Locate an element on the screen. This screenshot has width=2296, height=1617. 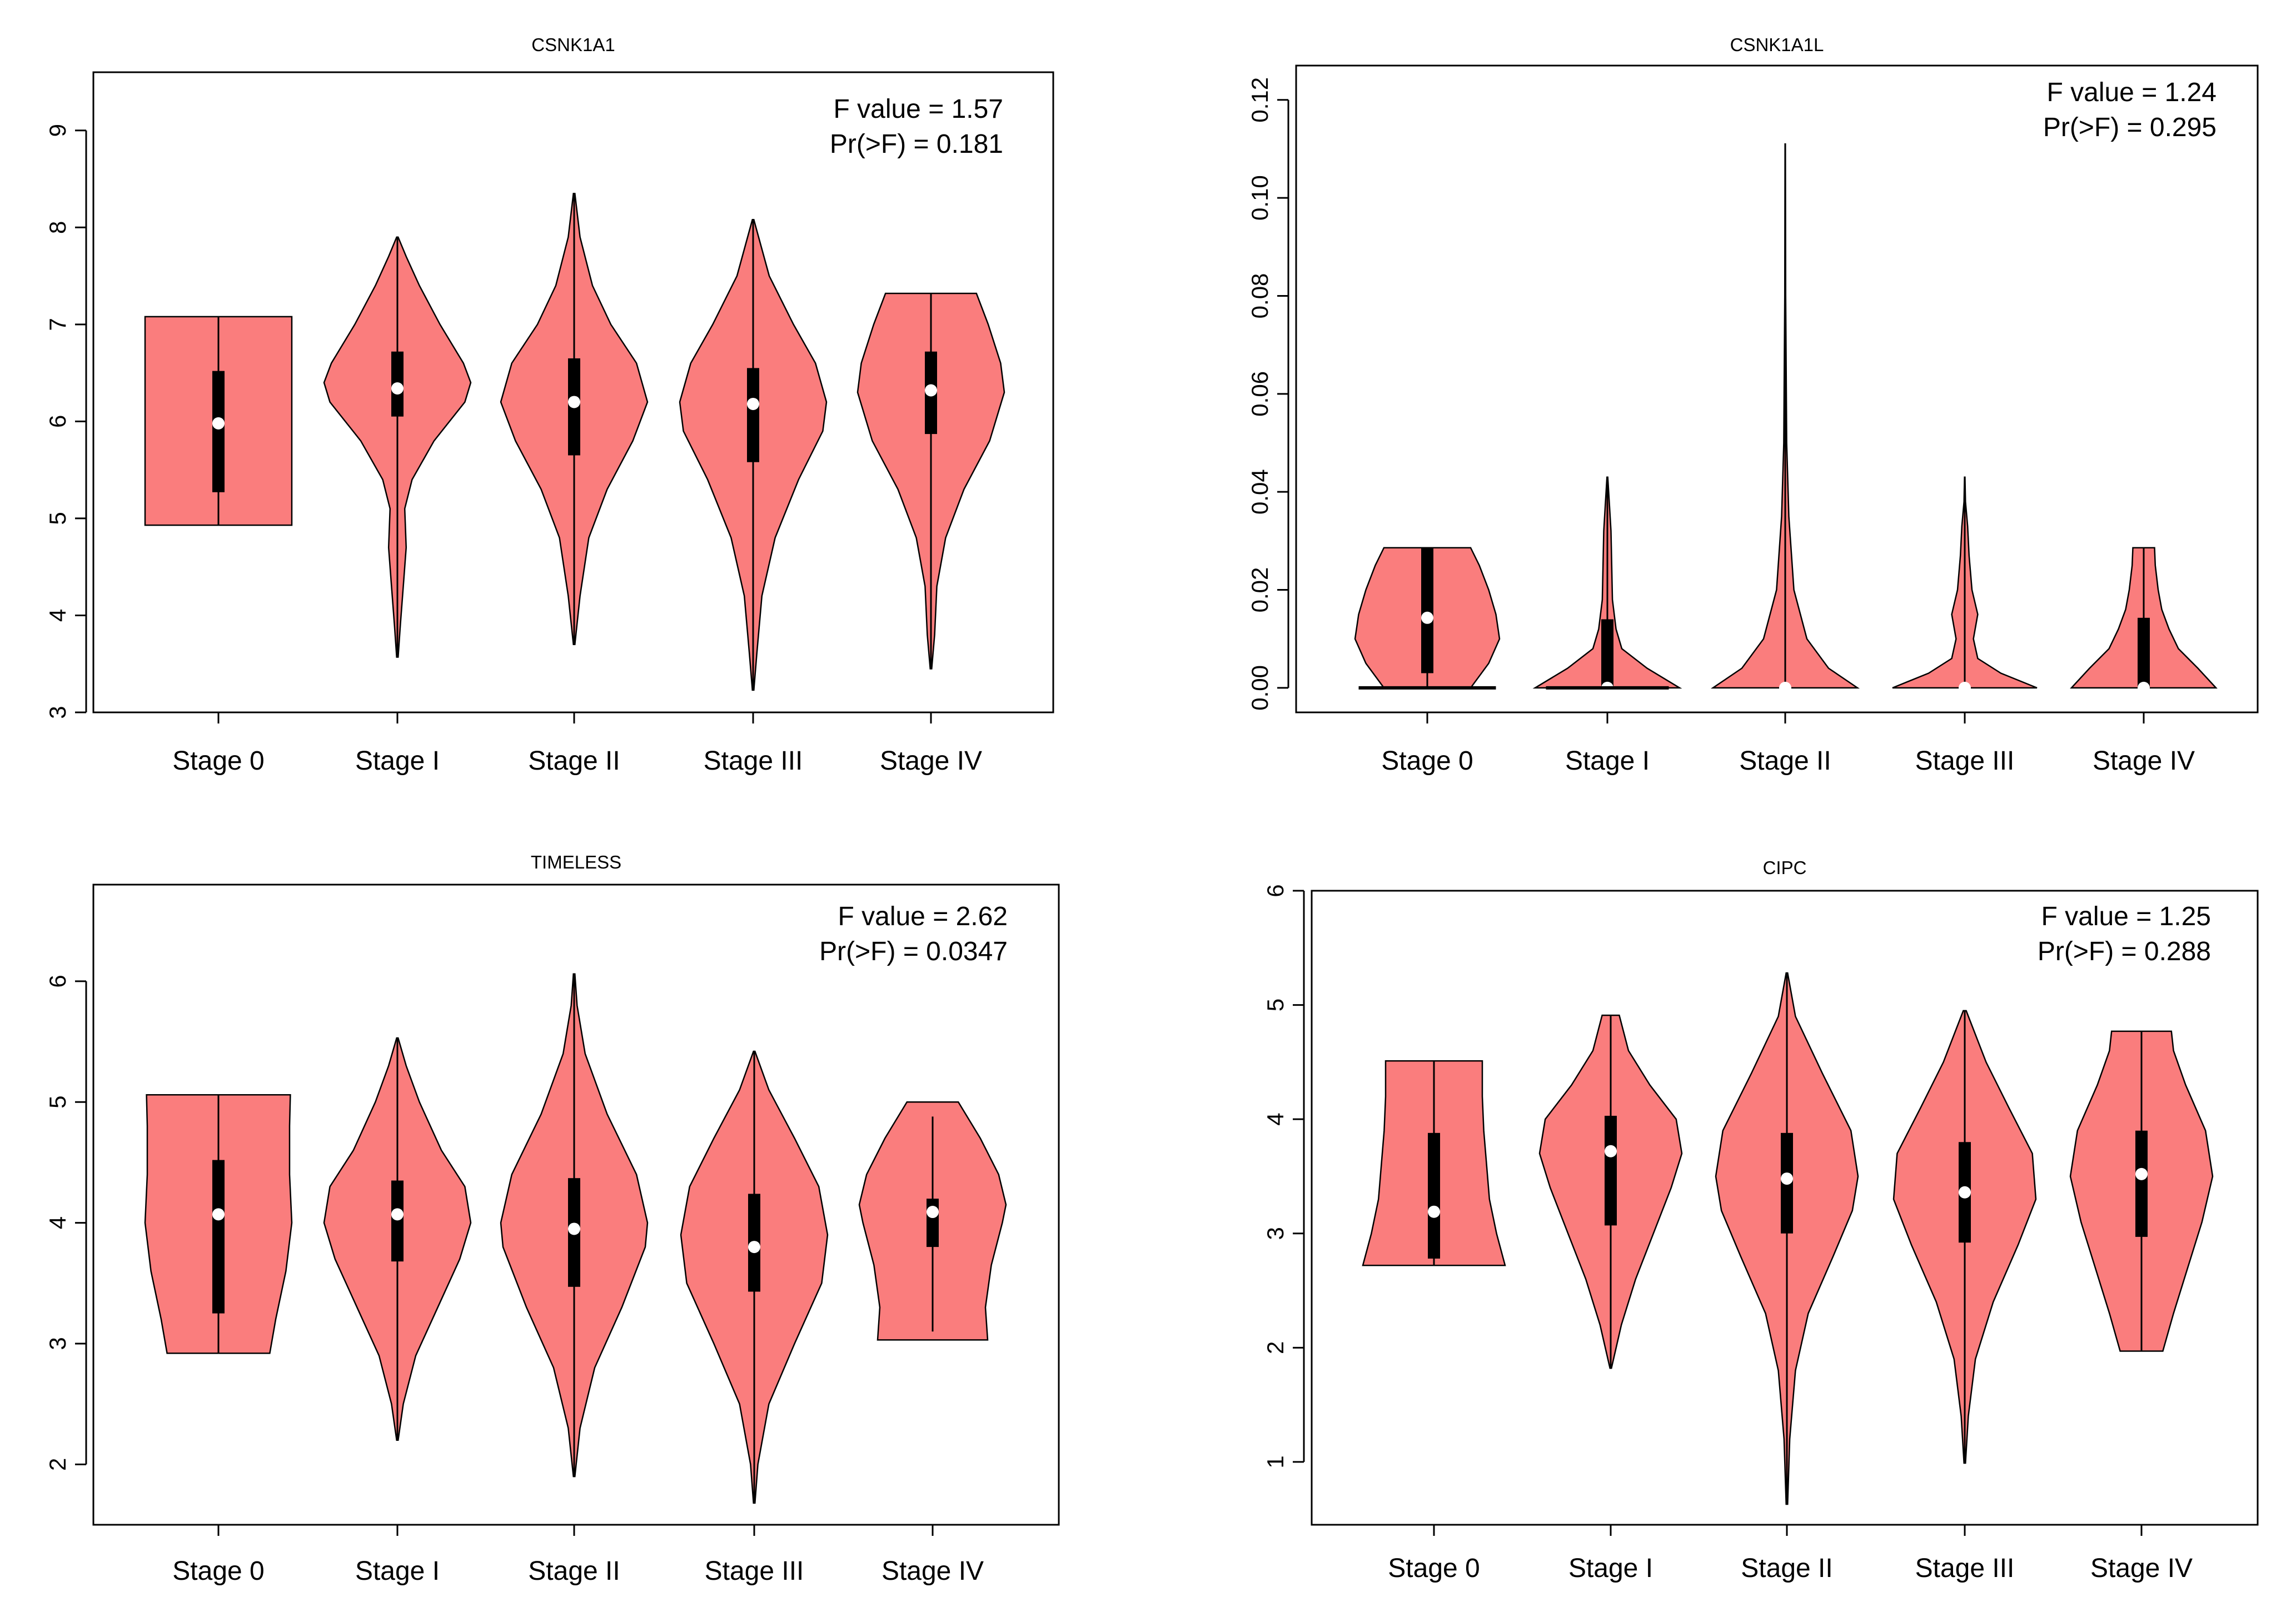
y-tick-label: 8 is located at coordinates (57, 227).